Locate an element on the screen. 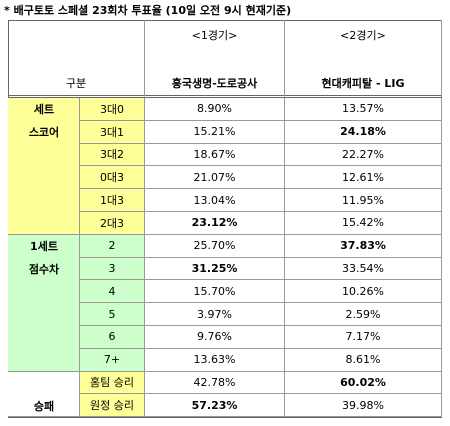 Image resolution: width=450 pixels, height=426 pixels. row-label: 3대0 is located at coordinates (112, 109).